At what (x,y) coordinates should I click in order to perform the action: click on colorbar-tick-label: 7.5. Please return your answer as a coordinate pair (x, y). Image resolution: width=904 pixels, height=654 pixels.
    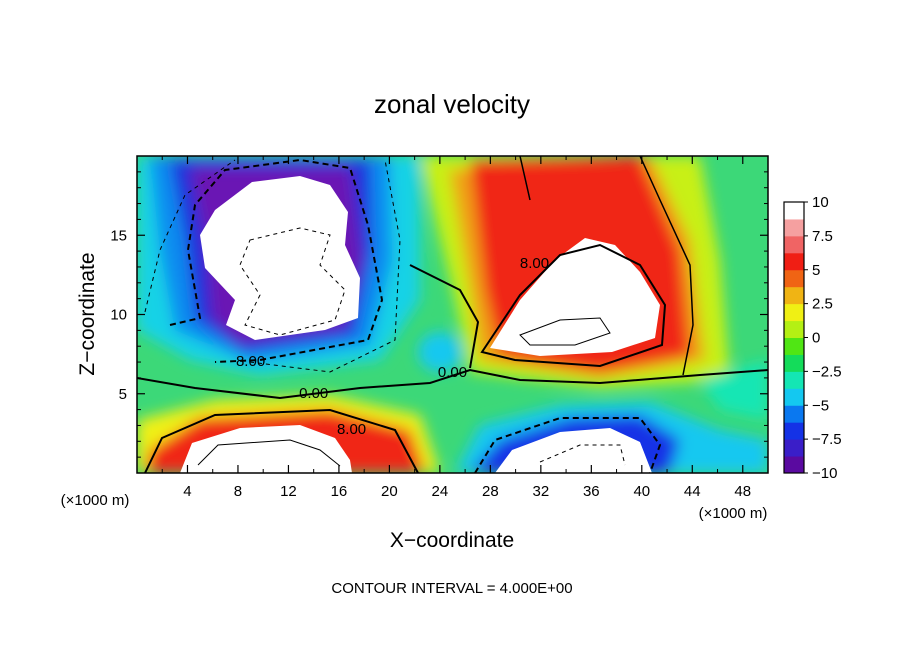
    Looking at the image, I should click on (822, 236).